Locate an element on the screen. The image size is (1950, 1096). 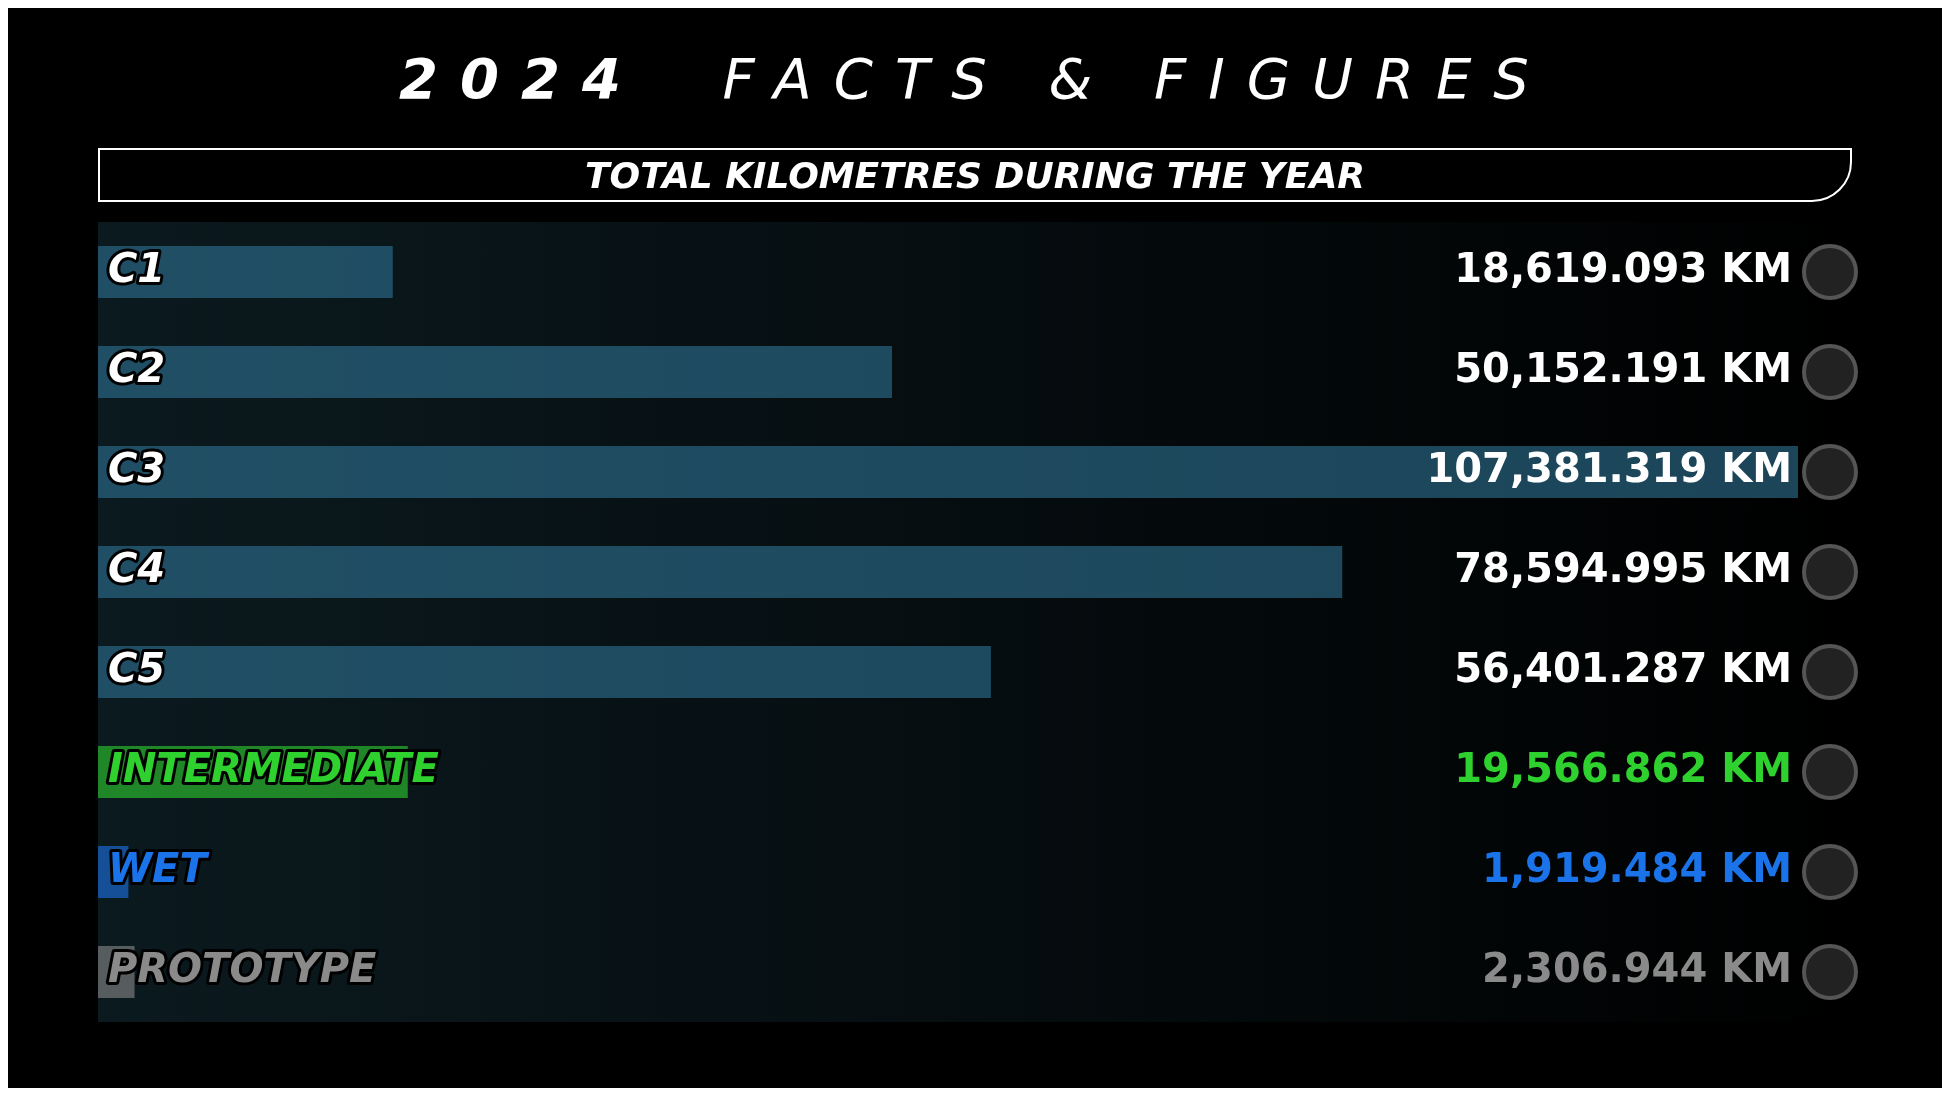
data-label: 107,381.319 KM is located at coordinates (1609, 468).